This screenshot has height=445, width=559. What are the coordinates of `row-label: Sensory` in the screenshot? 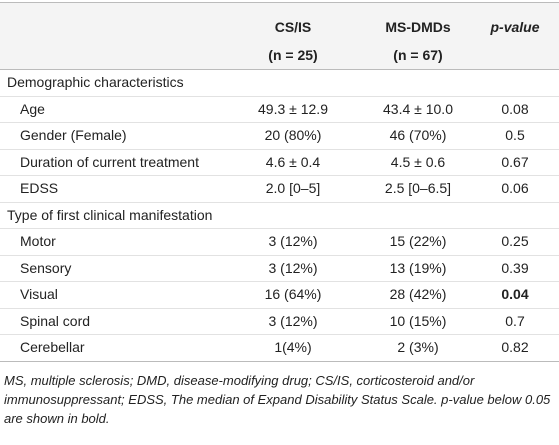 It's located at (46, 267).